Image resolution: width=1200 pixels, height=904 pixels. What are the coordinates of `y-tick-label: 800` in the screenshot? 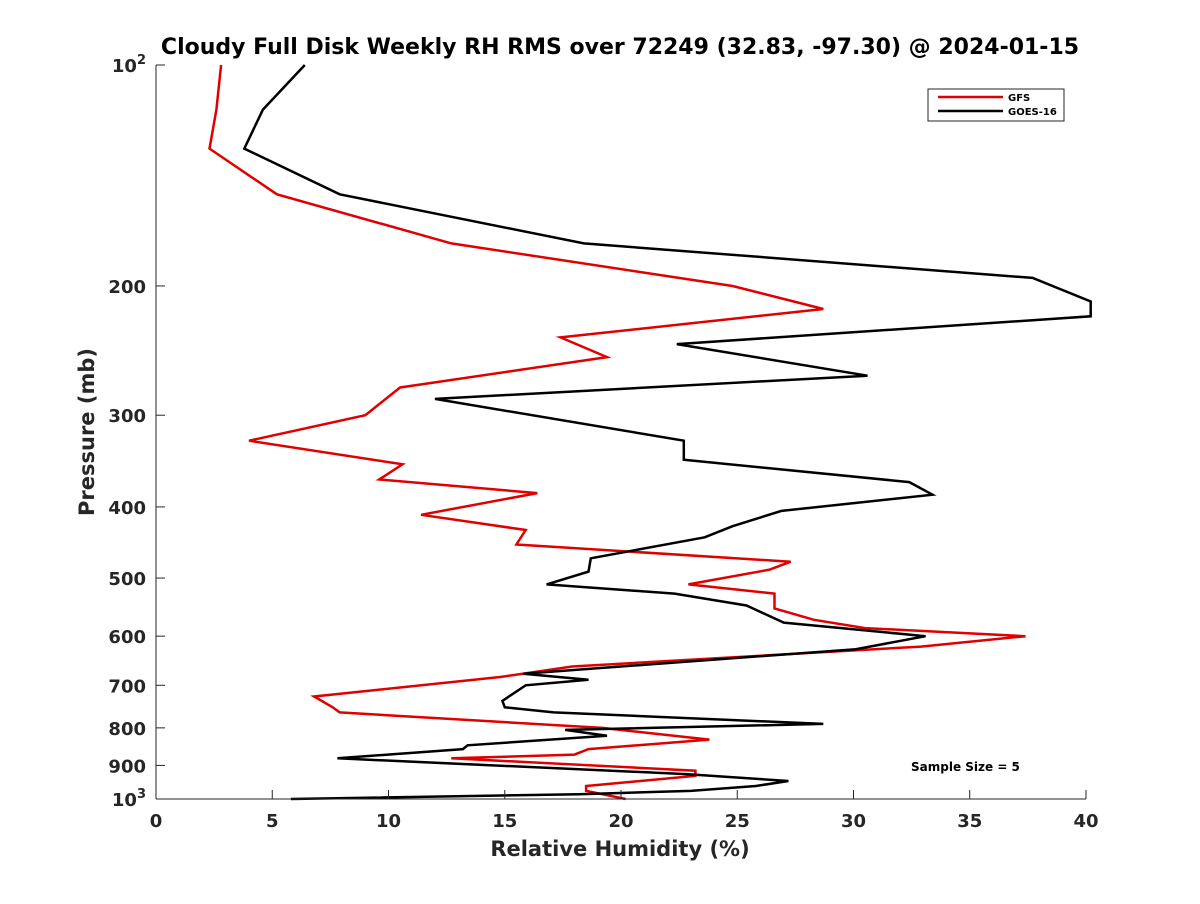 It's located at (127, 729).